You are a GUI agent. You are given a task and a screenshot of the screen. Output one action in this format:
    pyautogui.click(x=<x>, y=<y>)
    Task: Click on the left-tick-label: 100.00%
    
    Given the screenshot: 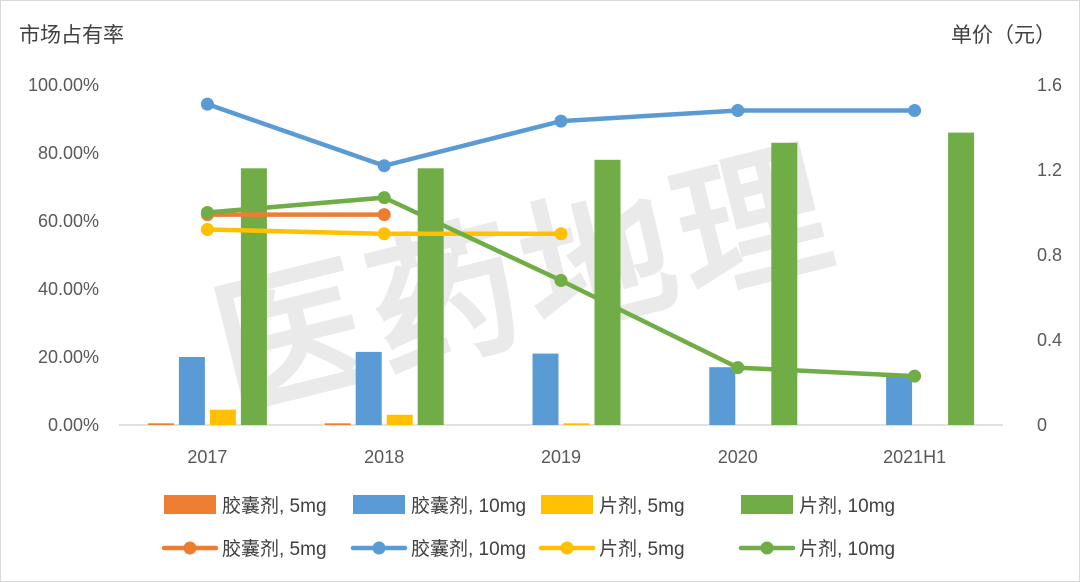 What is the action you would take?
    pyautogui.click(x=63, y=85)
    